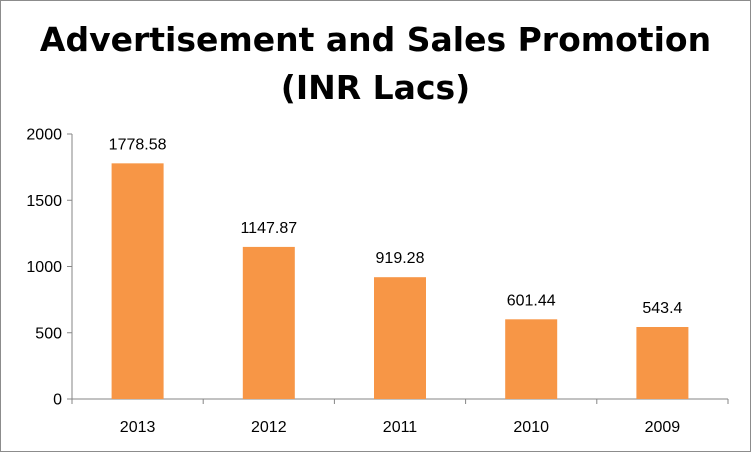 Image resolution: width=751 pixels, height=452 pixels. What do you see at coordinates (662, 308) in the screenshot?
I see `data-label: 543.4` at bounding box center [662, 308].